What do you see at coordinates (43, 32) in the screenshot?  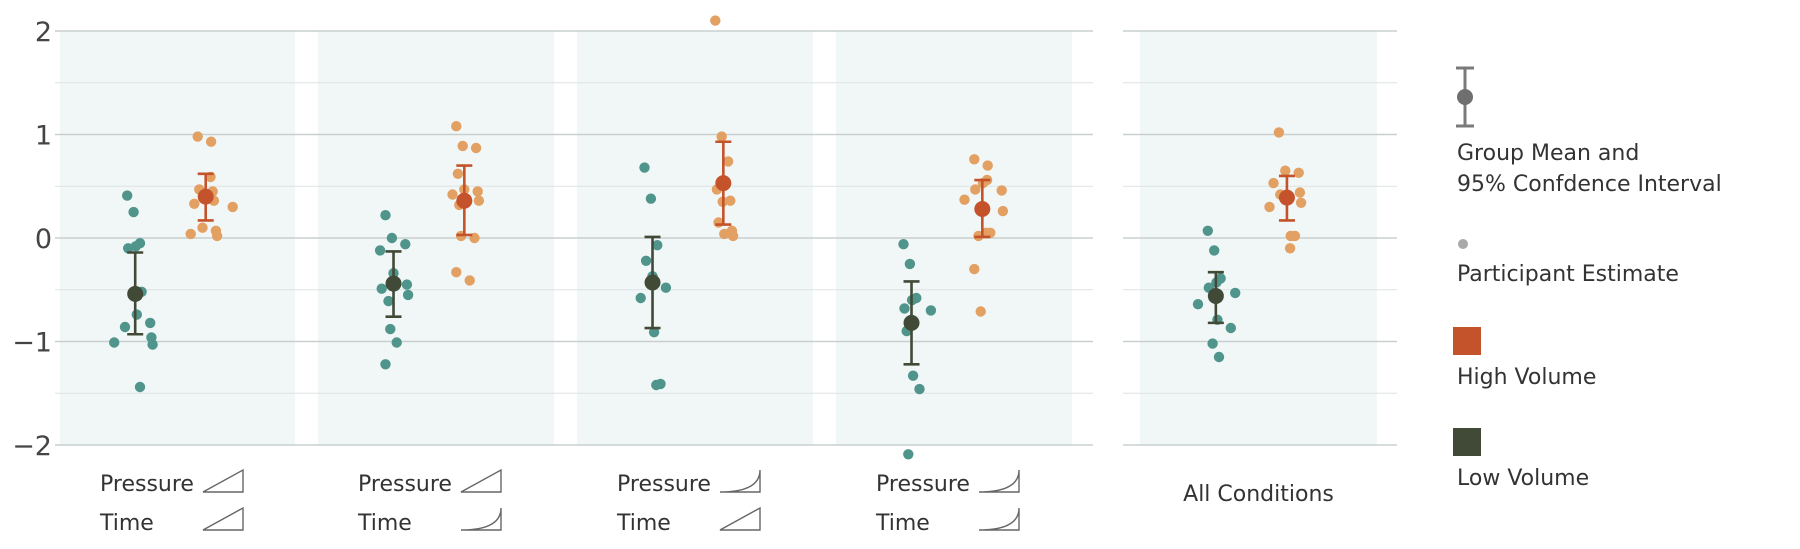 I see `y-tick-label: 2` at bounding box center [43, 32].